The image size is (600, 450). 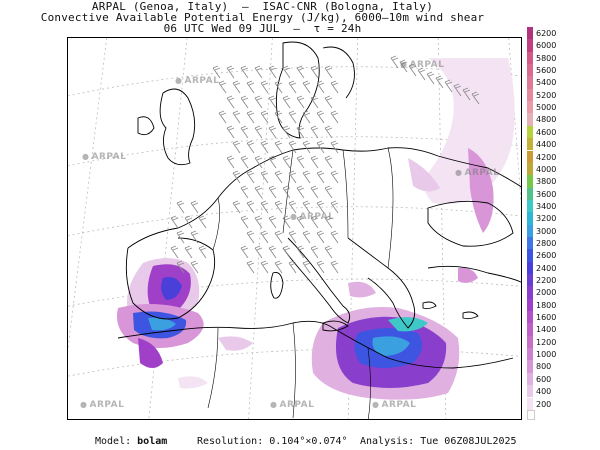 What do you see at coordinates (546, 46) in the screenshot?
I see `legend-label: 6000` at bounding box center [546, 46].